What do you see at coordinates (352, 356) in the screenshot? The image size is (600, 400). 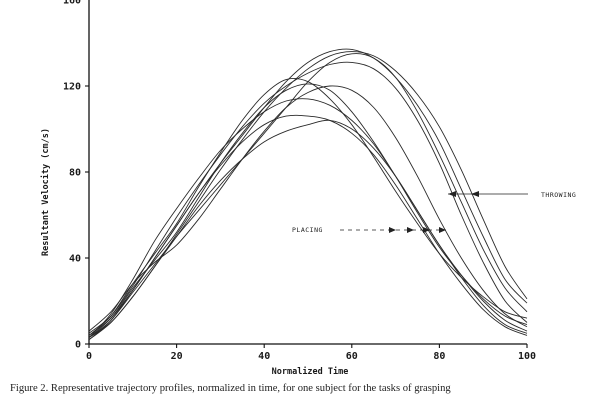 I see `x-tick-label: 60` at bounding box center [352, 356].